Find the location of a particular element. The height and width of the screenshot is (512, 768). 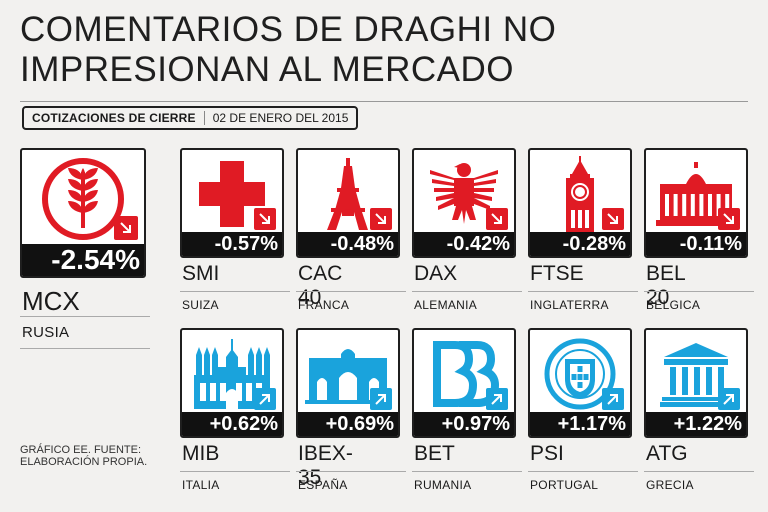

change-value: +0.62% is located at coordinates (232, 424).